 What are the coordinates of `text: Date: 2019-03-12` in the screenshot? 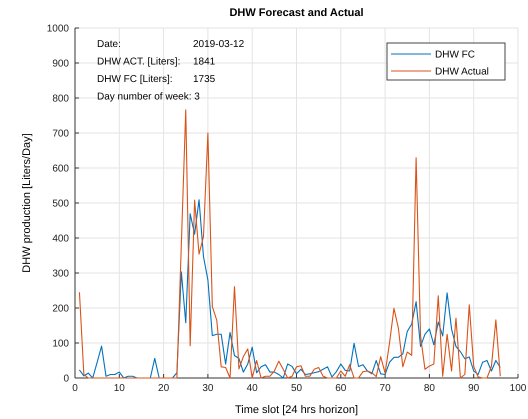 It's located at (170, 44).